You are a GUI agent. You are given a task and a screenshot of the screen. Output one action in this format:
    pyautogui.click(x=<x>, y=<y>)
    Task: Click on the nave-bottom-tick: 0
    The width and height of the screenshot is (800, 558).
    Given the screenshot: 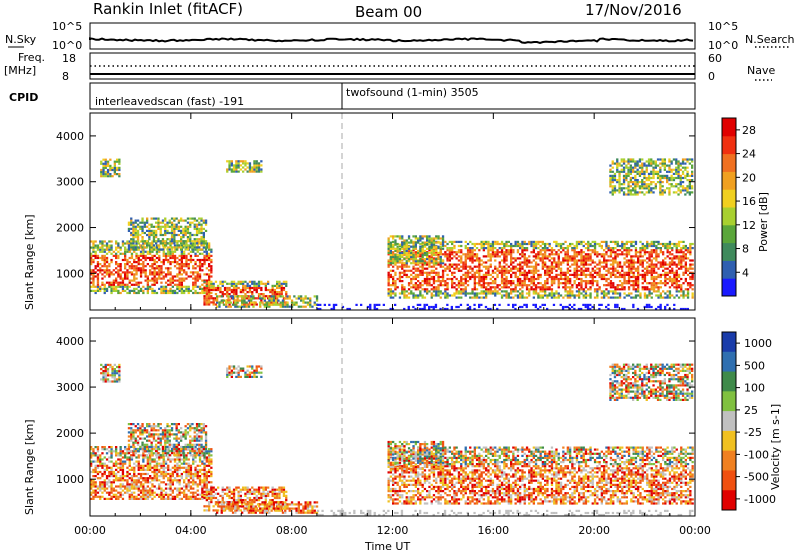 What is the action you would take?
    pyautogui.click(x=711, y=76)
    